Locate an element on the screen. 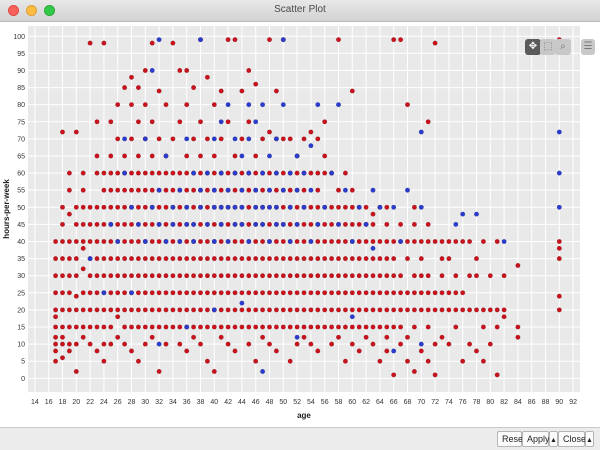  reset-button: Reset is located at coordinates (511, 439).